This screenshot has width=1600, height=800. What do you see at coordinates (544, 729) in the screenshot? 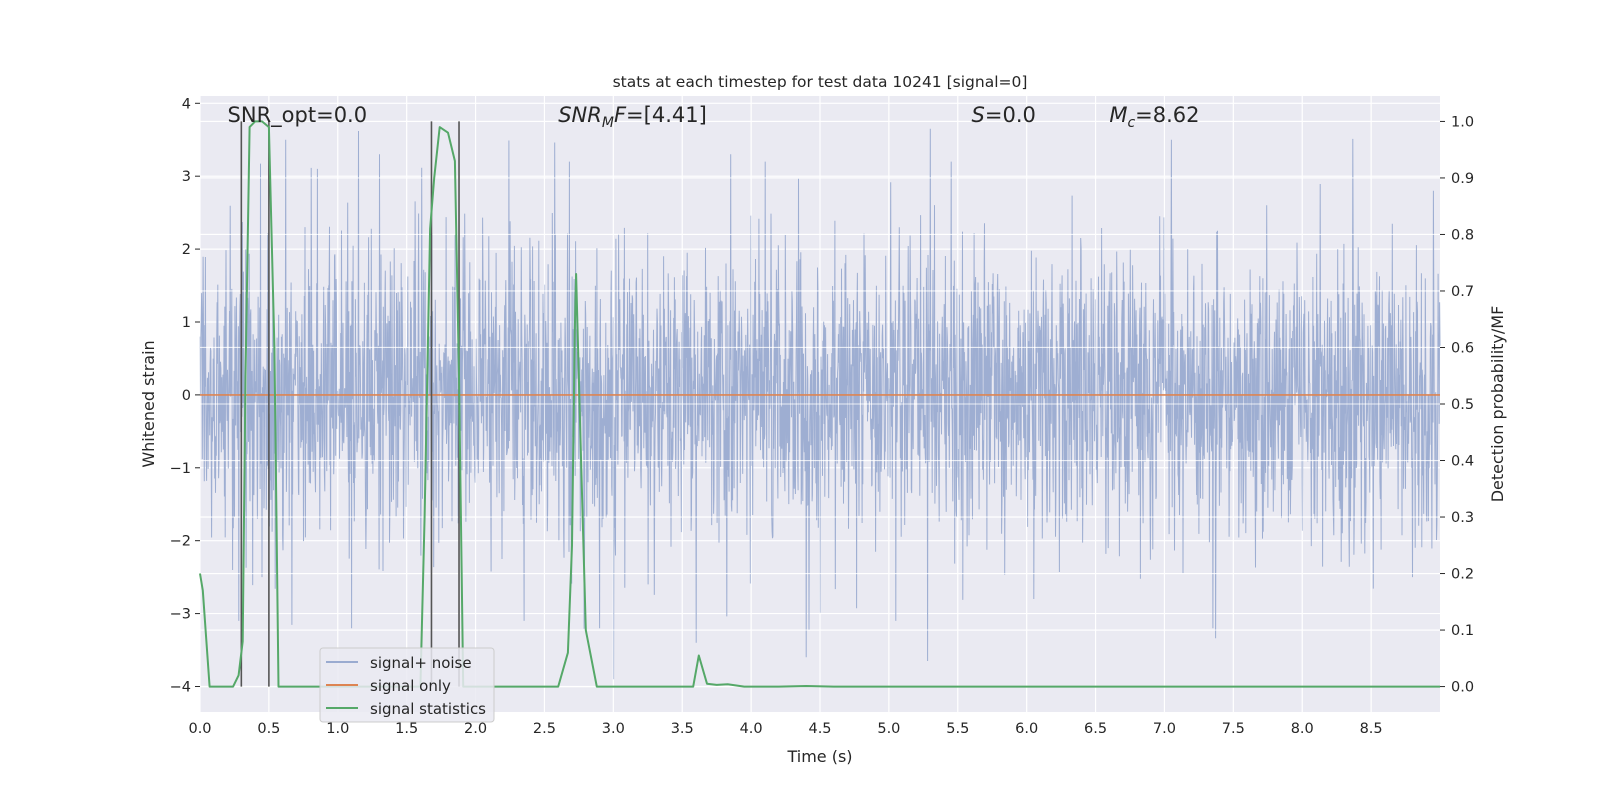
I see `x-tick-label: 2.5` at bounding box center [544, 729].